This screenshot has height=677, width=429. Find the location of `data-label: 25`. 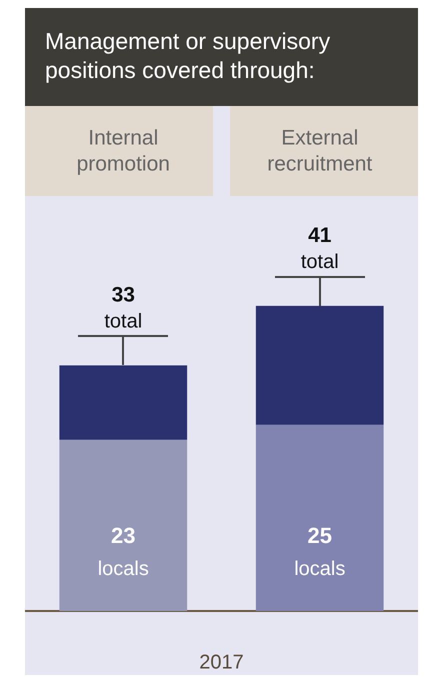

data-label: 25 is located at coordinates (320, 535).